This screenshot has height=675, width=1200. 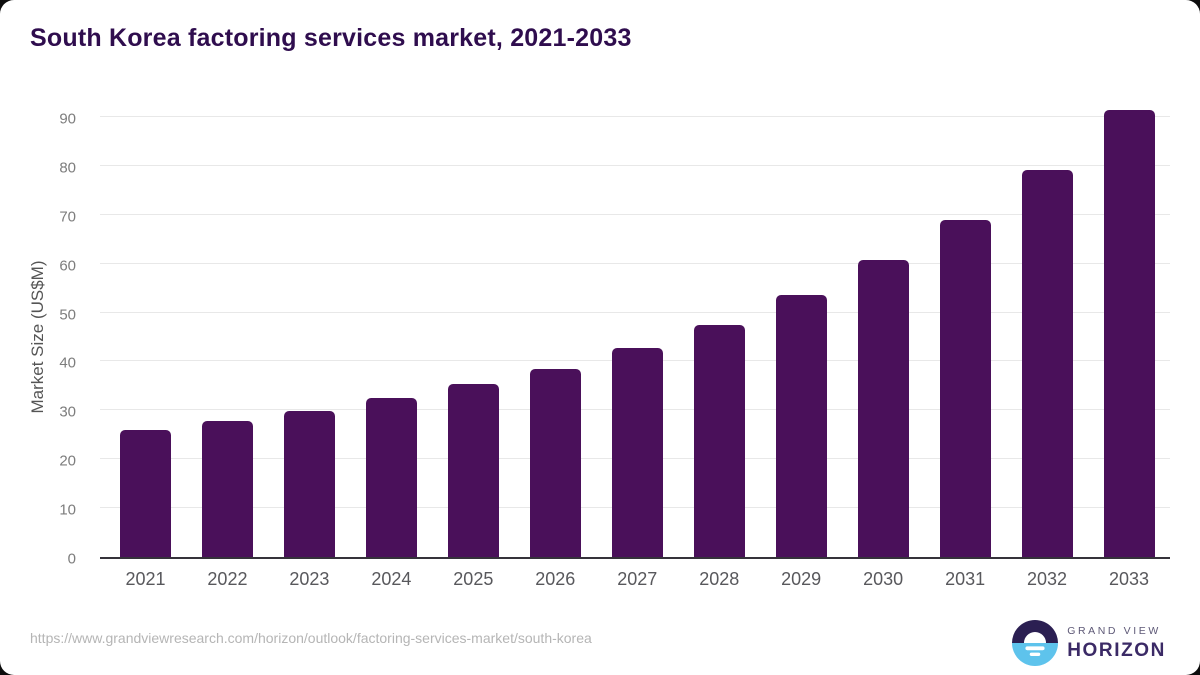 What do you see at coordinates (145, 493) in the screenshot?
I see `bar-2021` at bounding box center [145, 493].